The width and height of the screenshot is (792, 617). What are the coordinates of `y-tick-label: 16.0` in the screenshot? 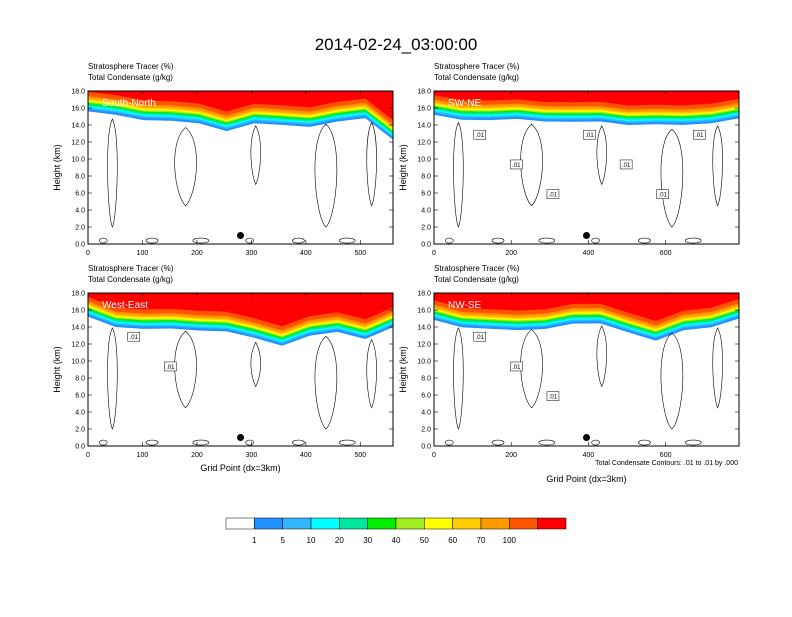 It's located at (424, 311).